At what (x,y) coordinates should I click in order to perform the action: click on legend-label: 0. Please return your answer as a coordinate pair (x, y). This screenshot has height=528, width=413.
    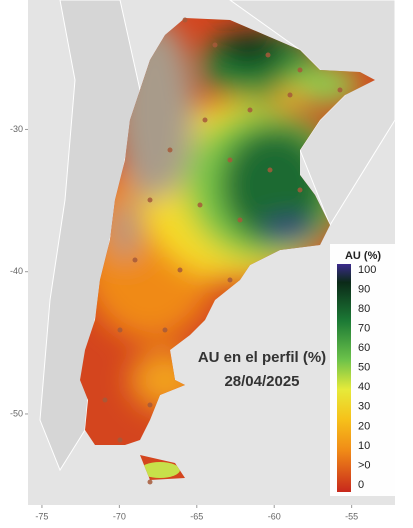
    Looking at the image, I should click on (361, 485).